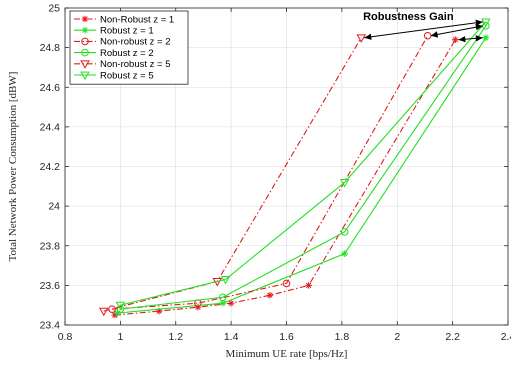 This screenshot has width=511, height=365. Describe the element at coordinates (50, 286) in the screenshot. I see `y-tick-label: 23.6` at that location.